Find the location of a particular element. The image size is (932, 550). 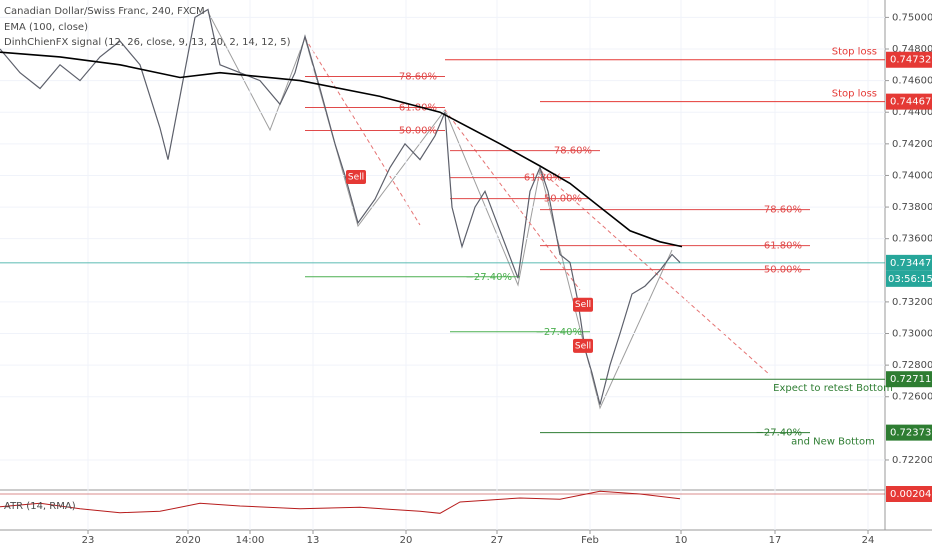

x-tick-label: 14:00 is located at coordinates (250, 540).